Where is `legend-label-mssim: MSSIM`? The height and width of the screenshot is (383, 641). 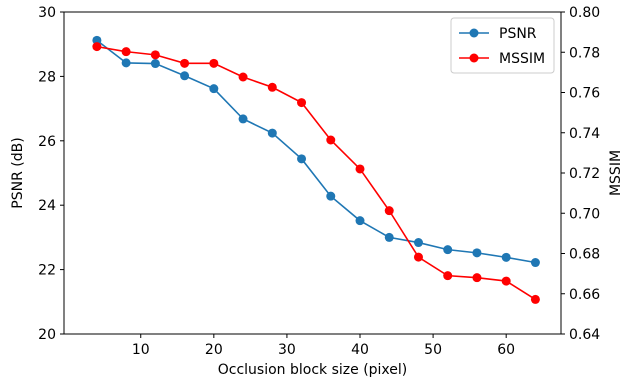
legend-label-mssim: MSSIM is located at coordinates (522, 59).